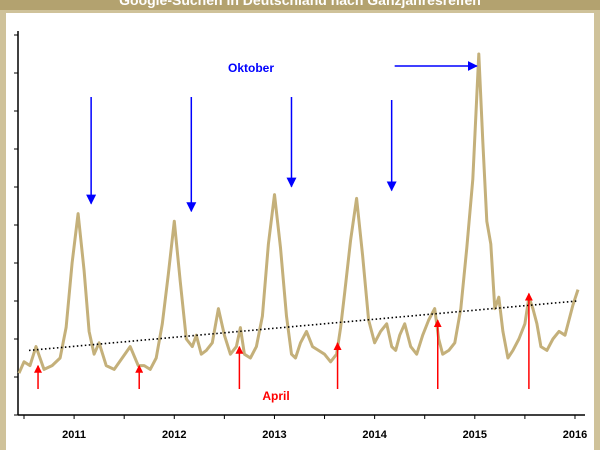 This screenshot has width=600, height=450. I want to click on april-label: April, so click(275, 396).